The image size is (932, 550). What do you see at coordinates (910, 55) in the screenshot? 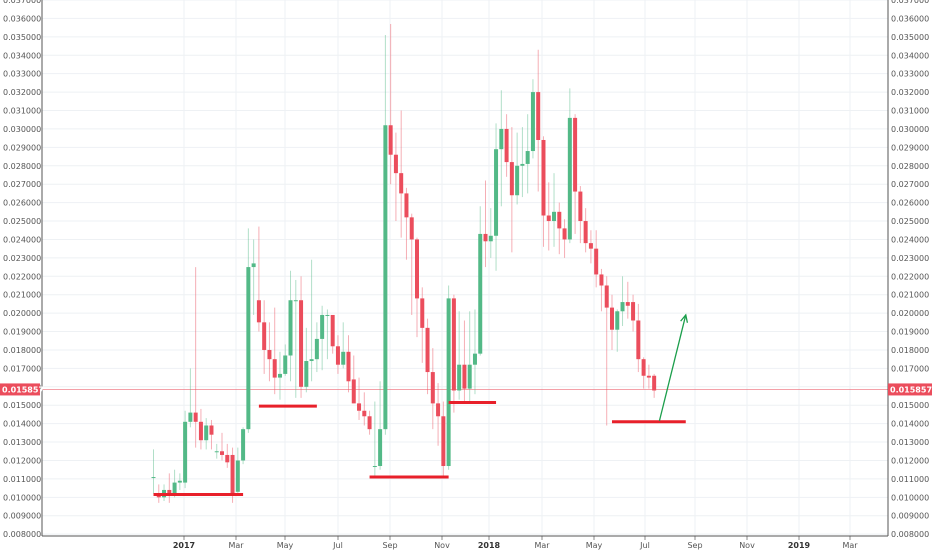
I see `y-tick-label-right: 0.034000` at bounding box center [910, 55].